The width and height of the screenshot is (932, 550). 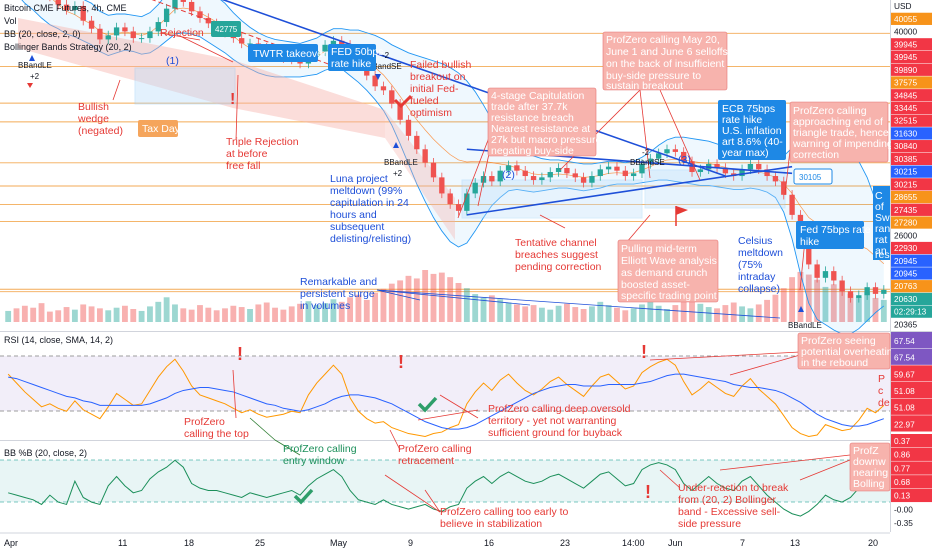 I want to click on rsi-axis: 67.54 67.54 59.67 51.08 51.08 22.97, so click(x=911, y=382).